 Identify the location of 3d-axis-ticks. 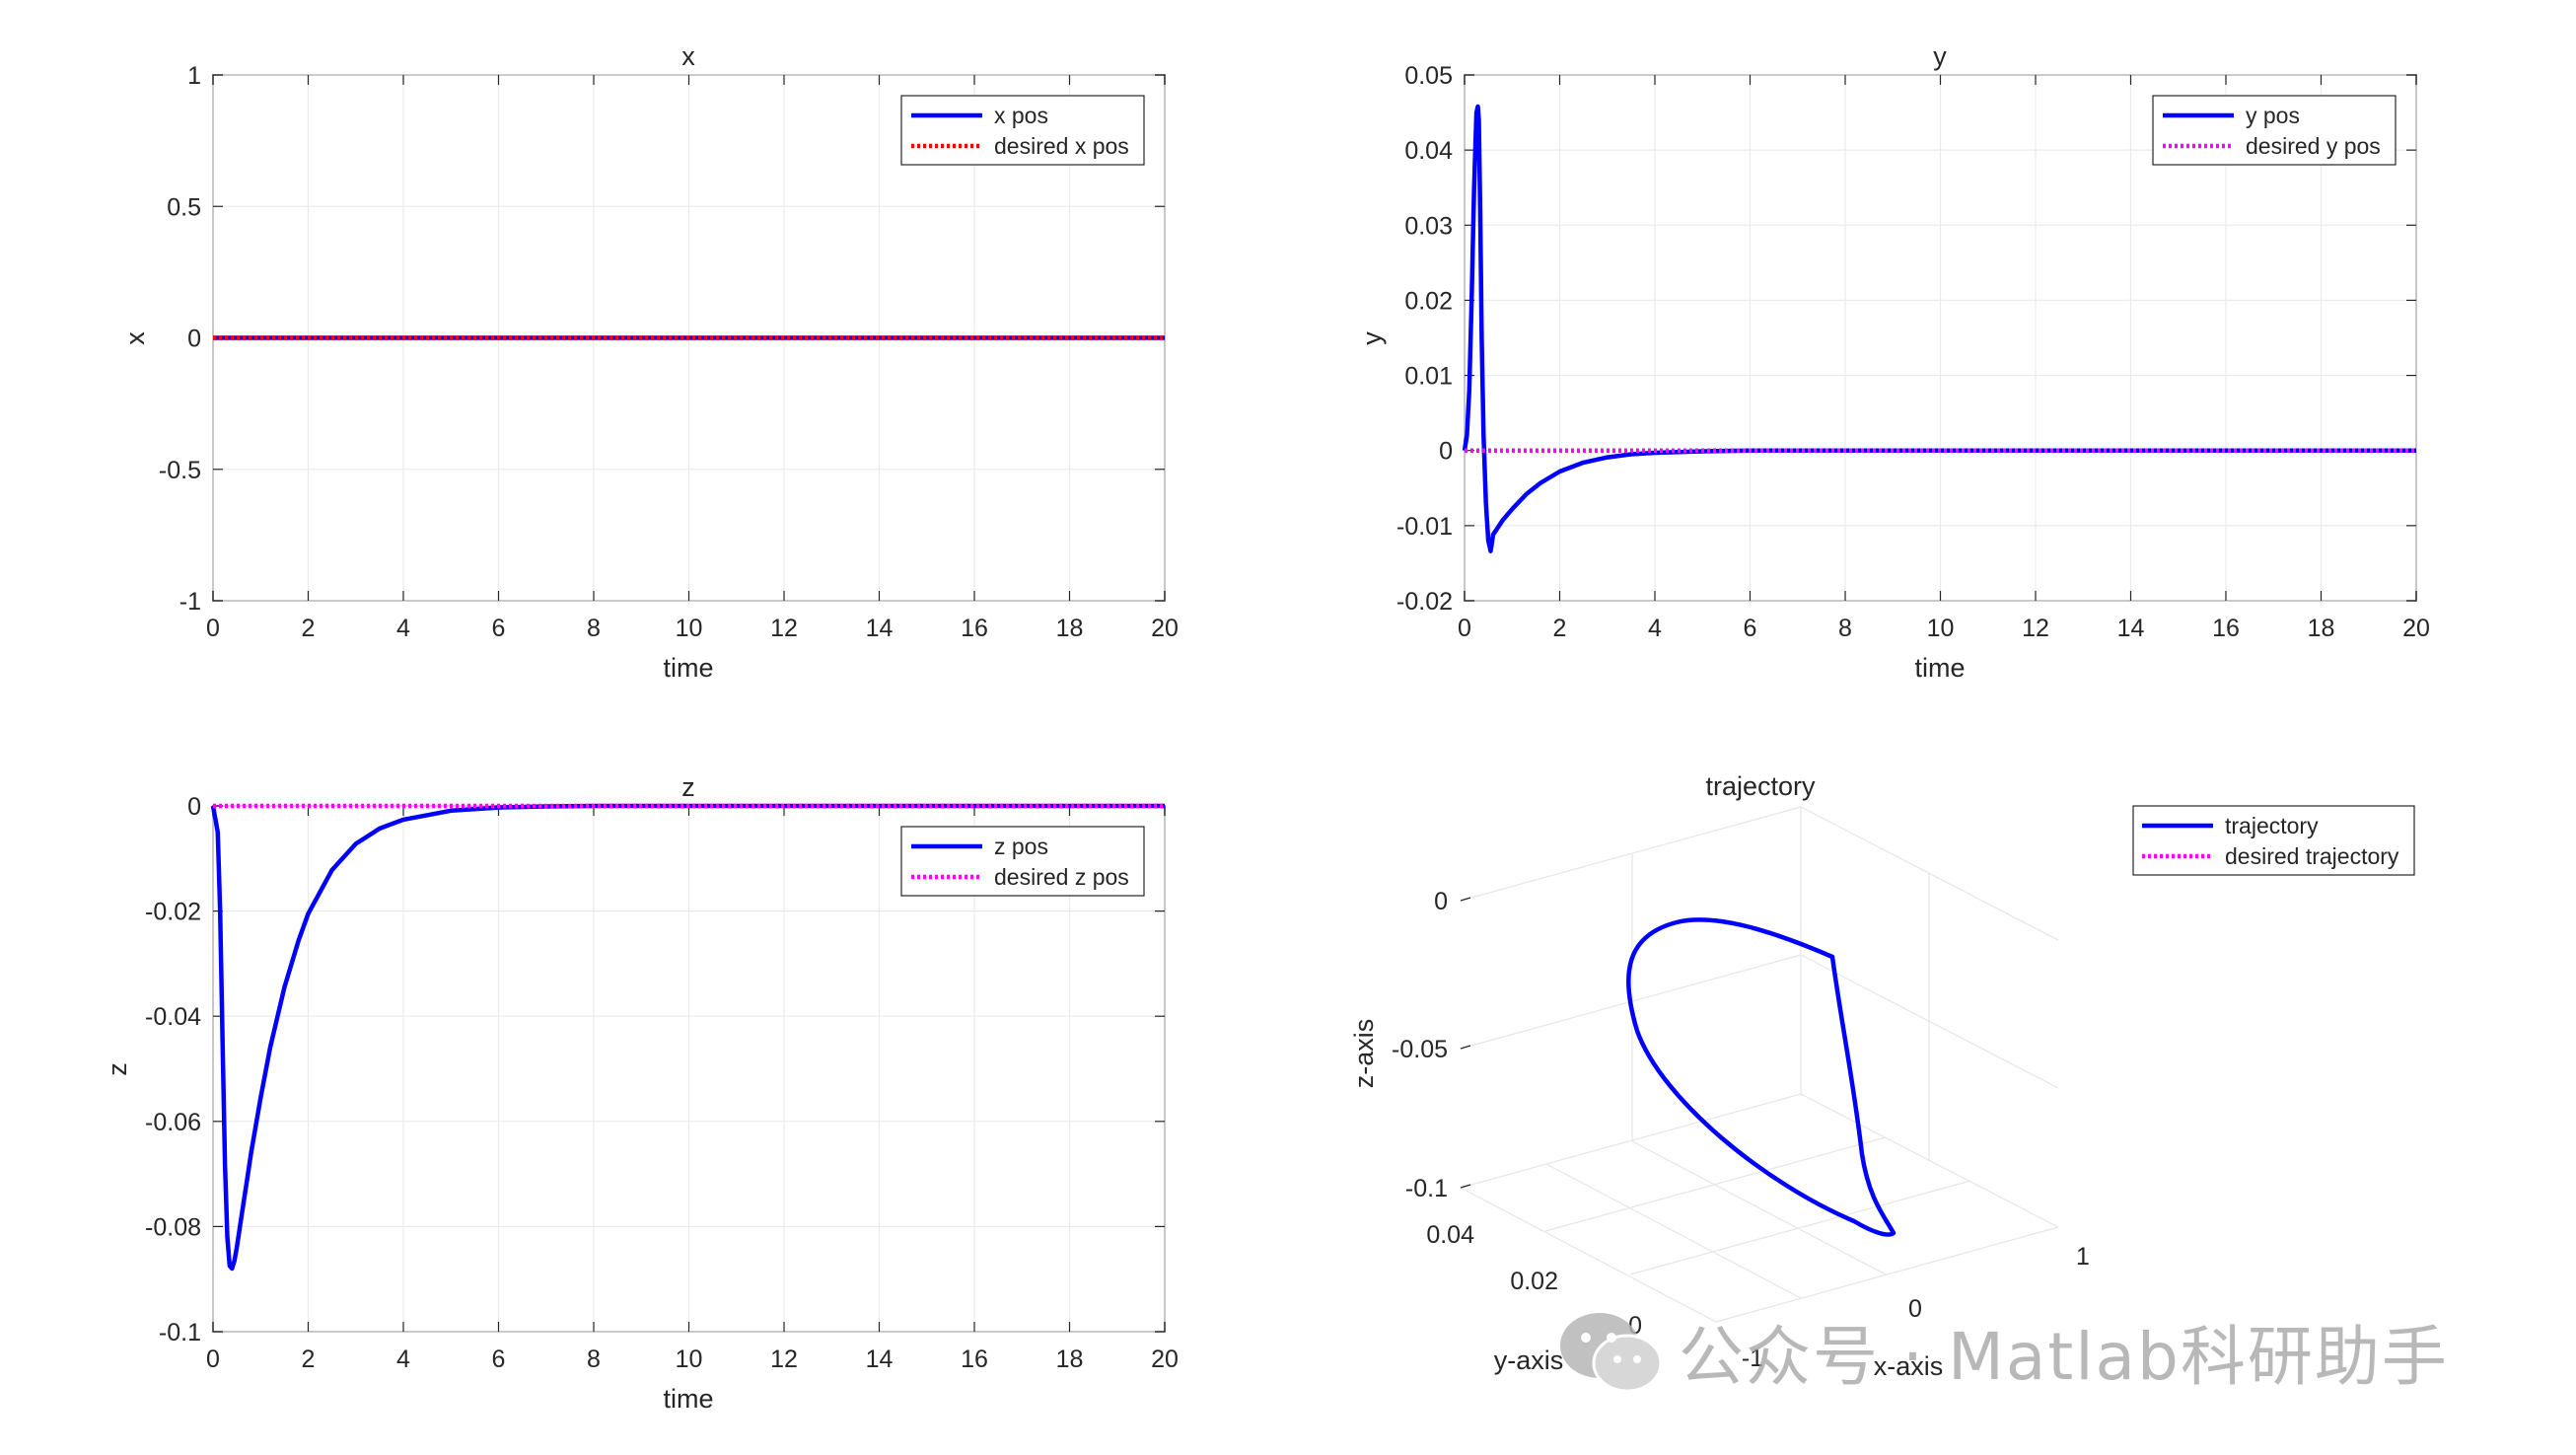
(1465, 1043).